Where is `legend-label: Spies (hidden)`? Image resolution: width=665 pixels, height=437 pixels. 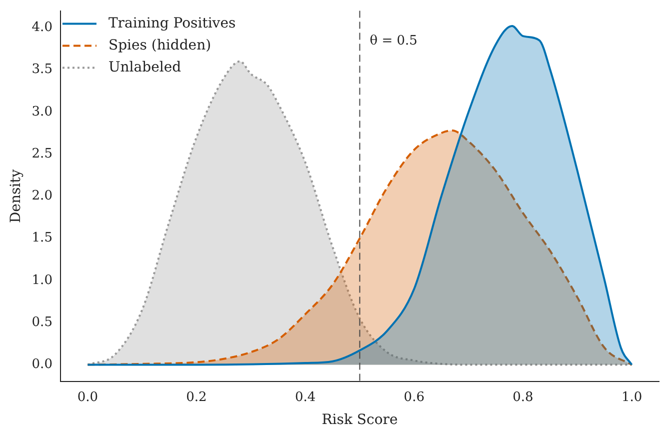
legend-label: Spies (hidden) is located at coordinates (160, 45).